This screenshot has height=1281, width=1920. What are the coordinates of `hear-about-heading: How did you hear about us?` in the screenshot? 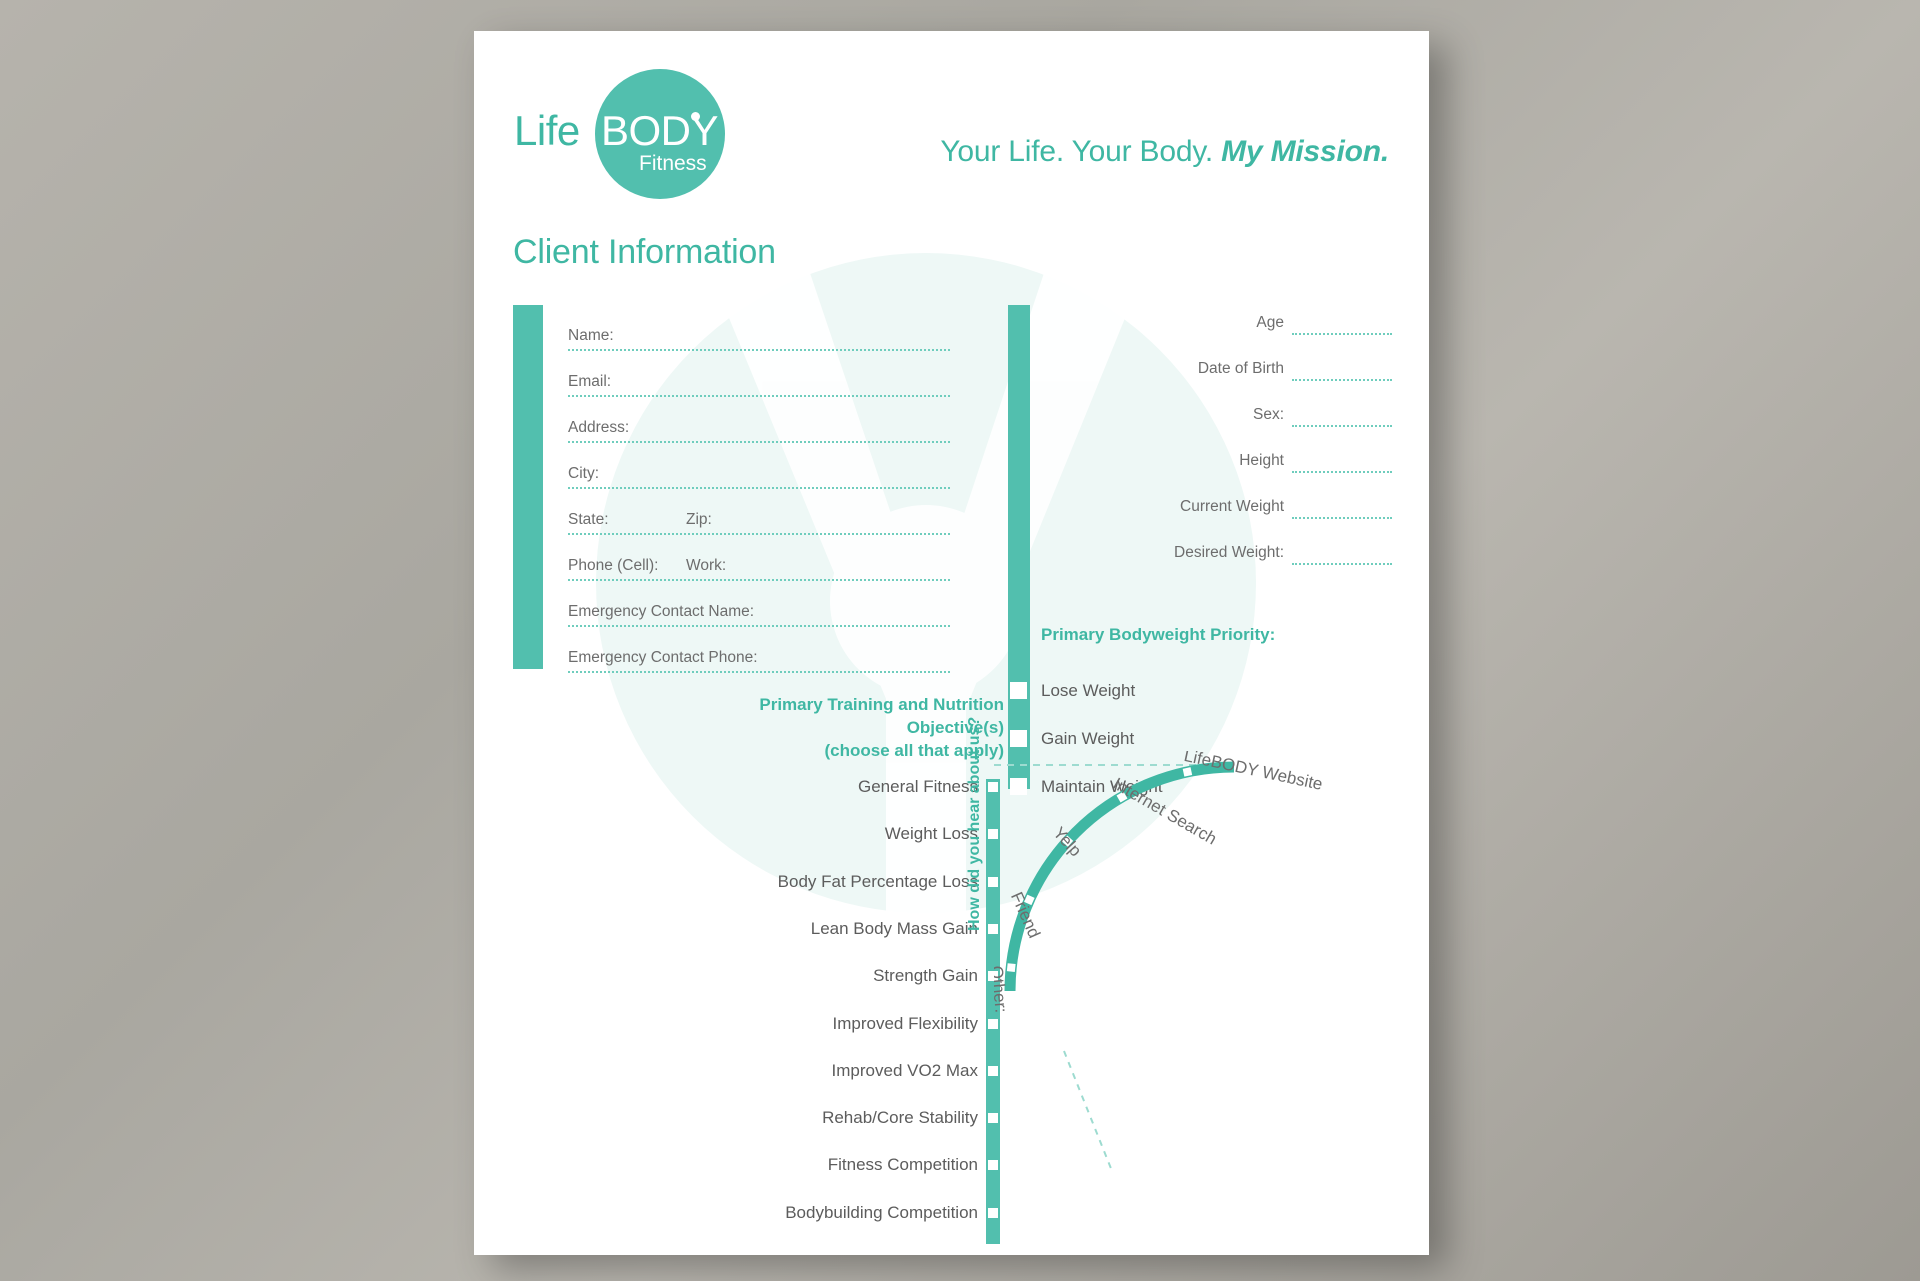 It's located at (974, 823).